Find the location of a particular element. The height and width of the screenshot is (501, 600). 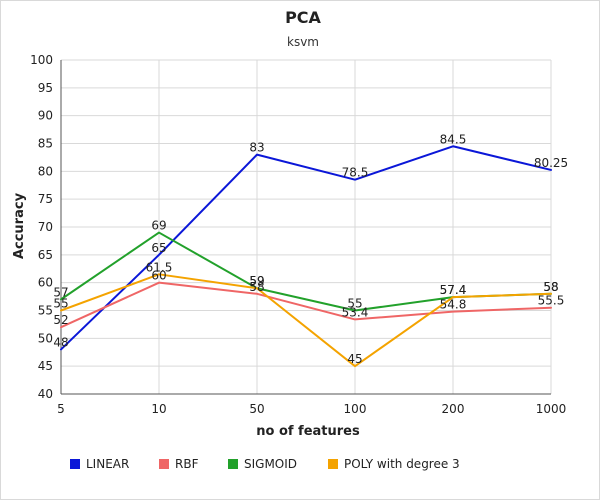

y-tick-label: 85 is located at coordinates (45, 144).